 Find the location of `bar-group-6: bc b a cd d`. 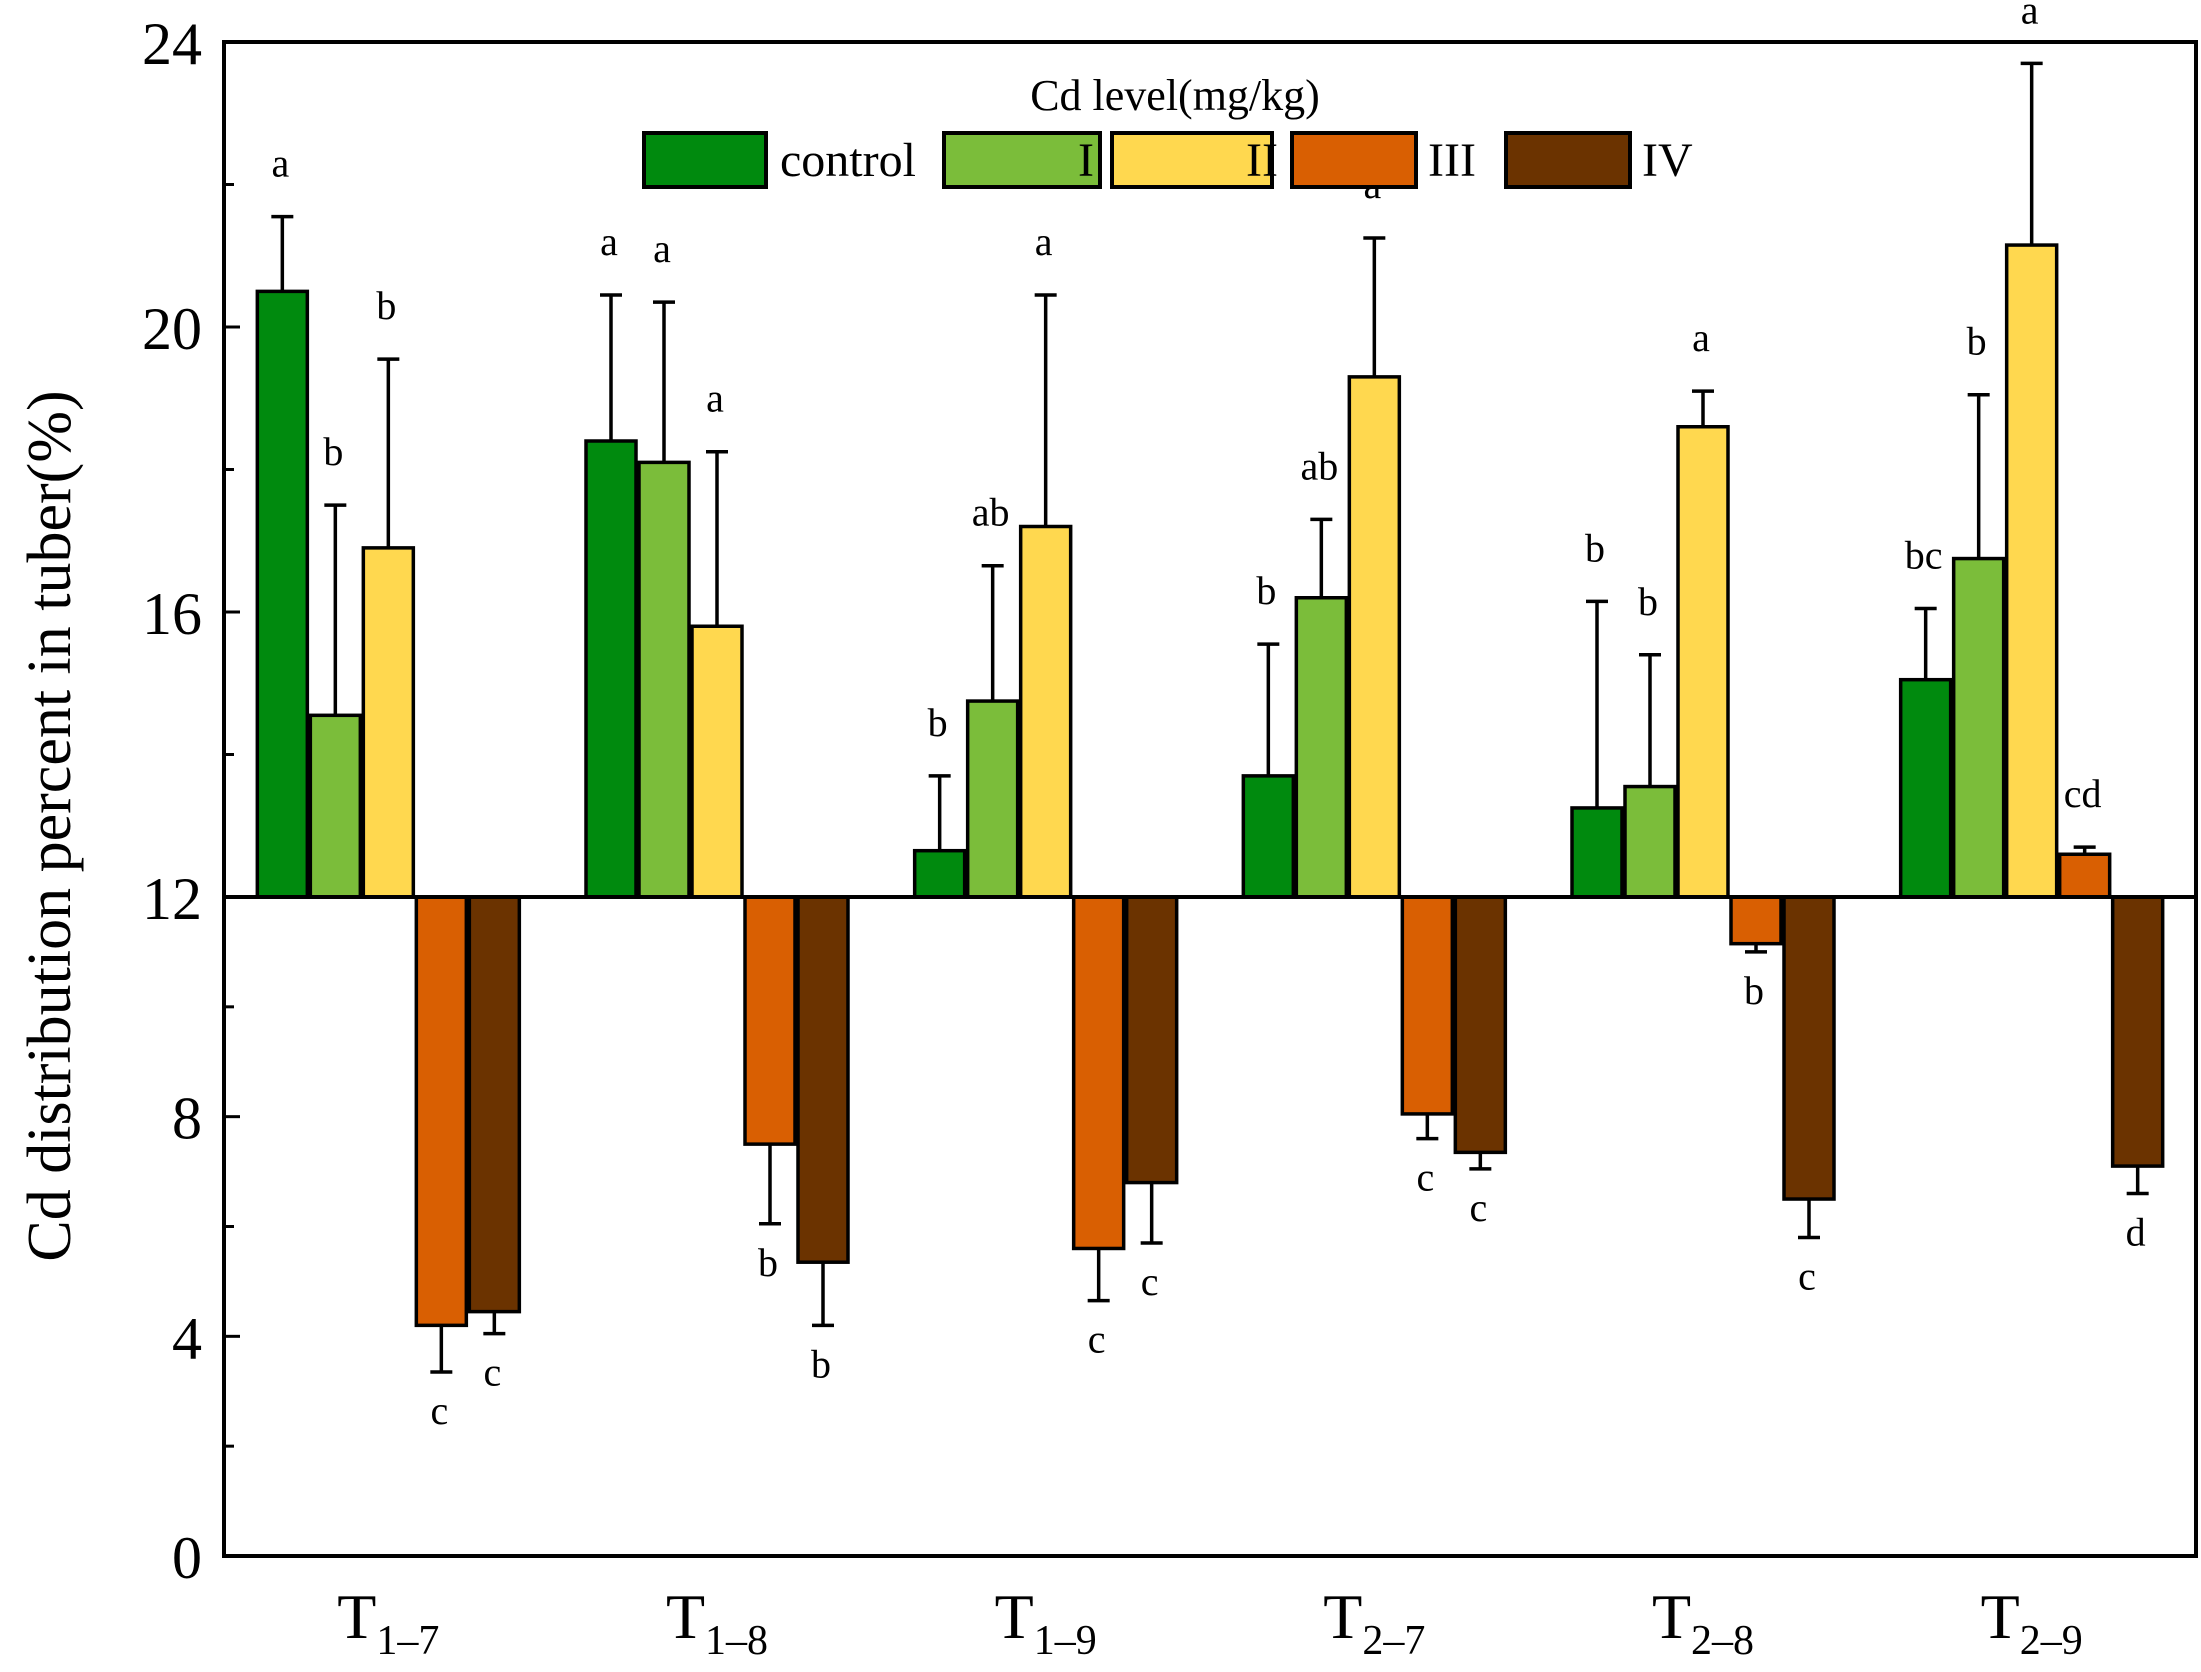

bar-group-6: bc b a cd d is located at coordinates (2031, 627).